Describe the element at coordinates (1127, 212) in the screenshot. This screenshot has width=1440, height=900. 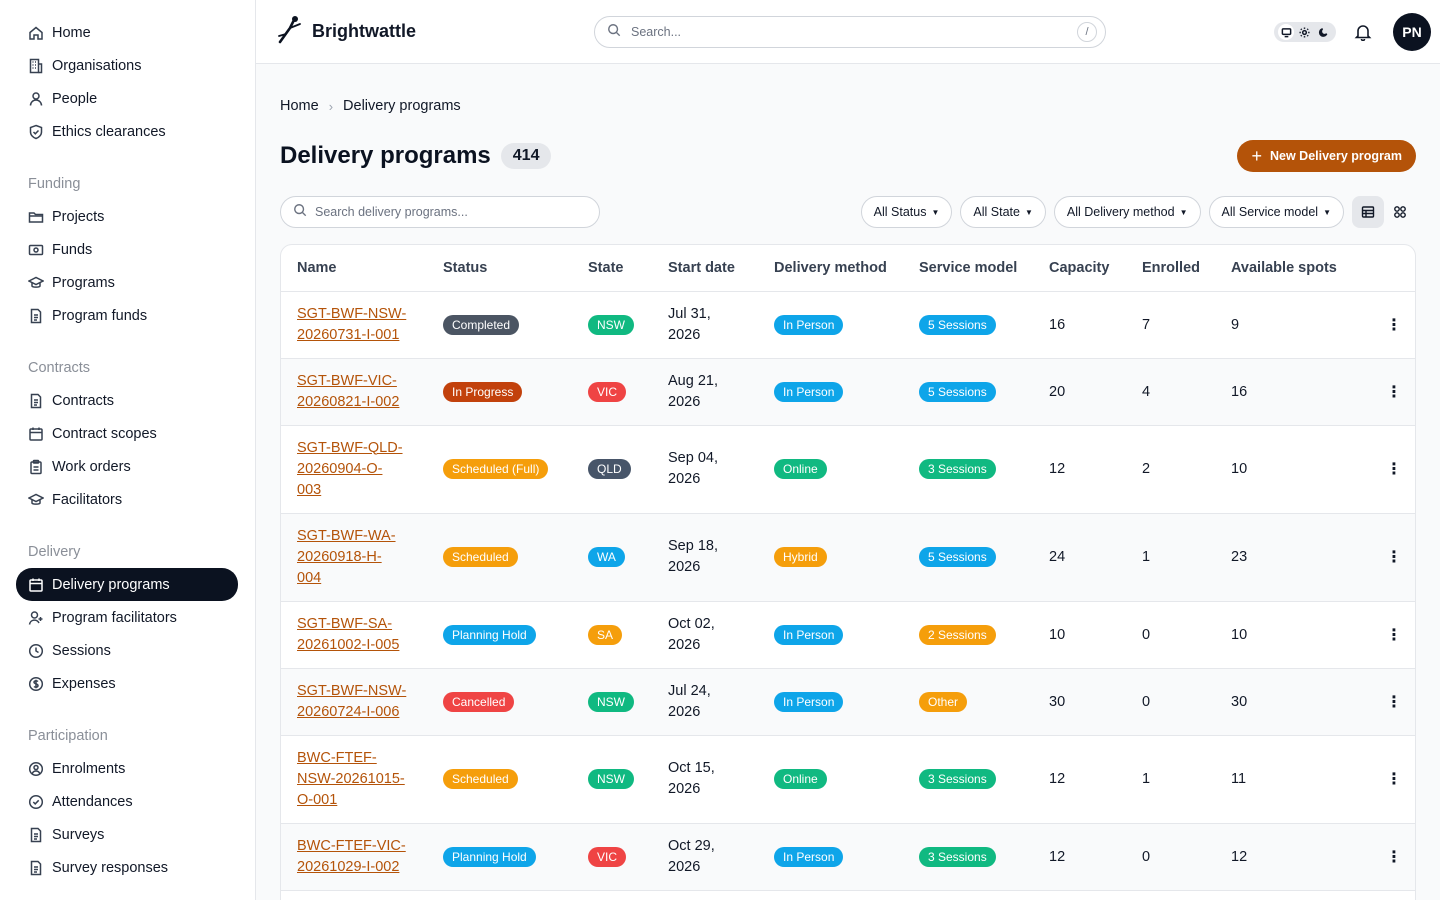
I see `delivery-method-filter-dropdown: All Delivery method ▼` at that location.